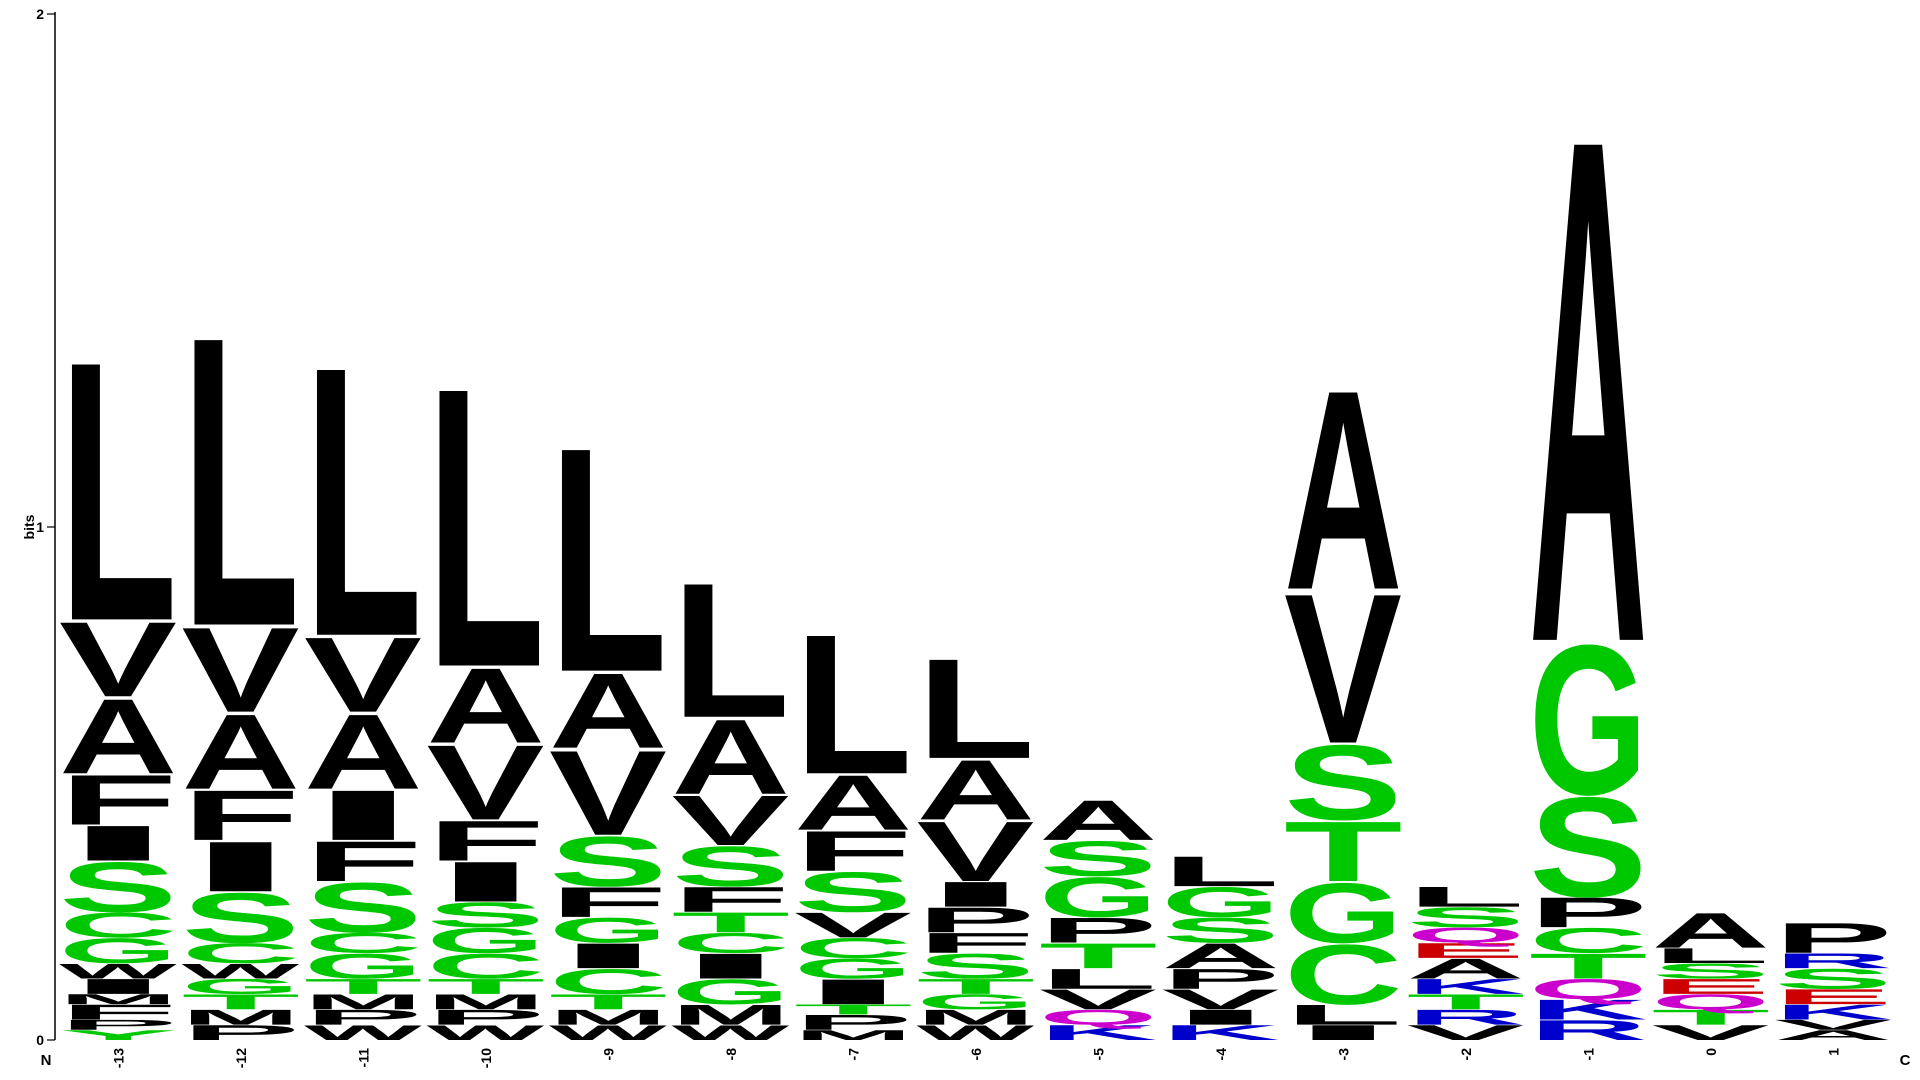 The image size is (1920, 1080). Describe the element at coordinates (1221, 1054) in the screenshot. I see `x-tick-label: -4` at that location.